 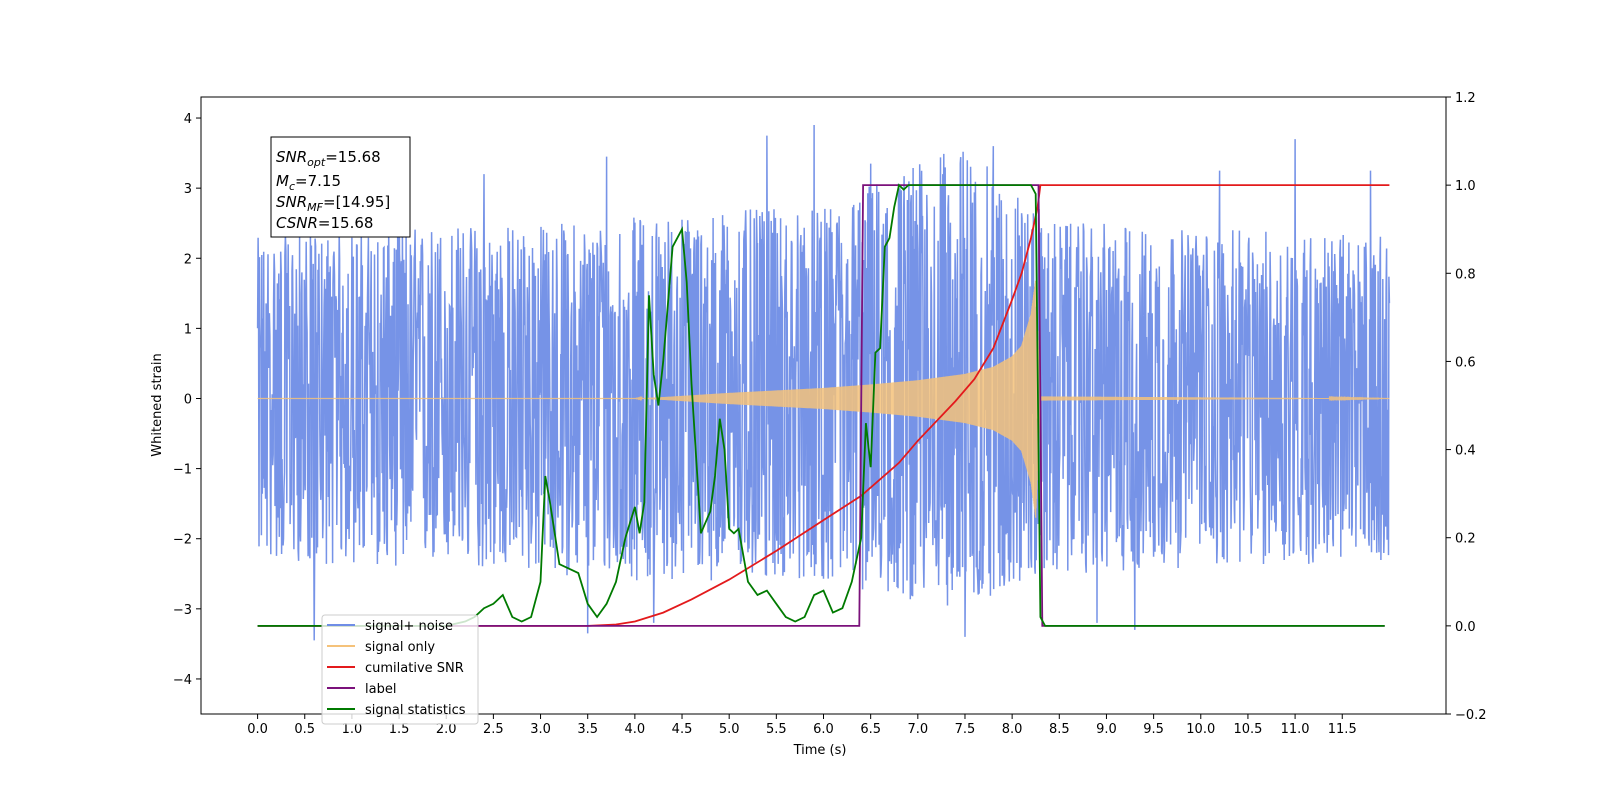 I want to click on y-tick-label: 0, so click(x=188, y=399).